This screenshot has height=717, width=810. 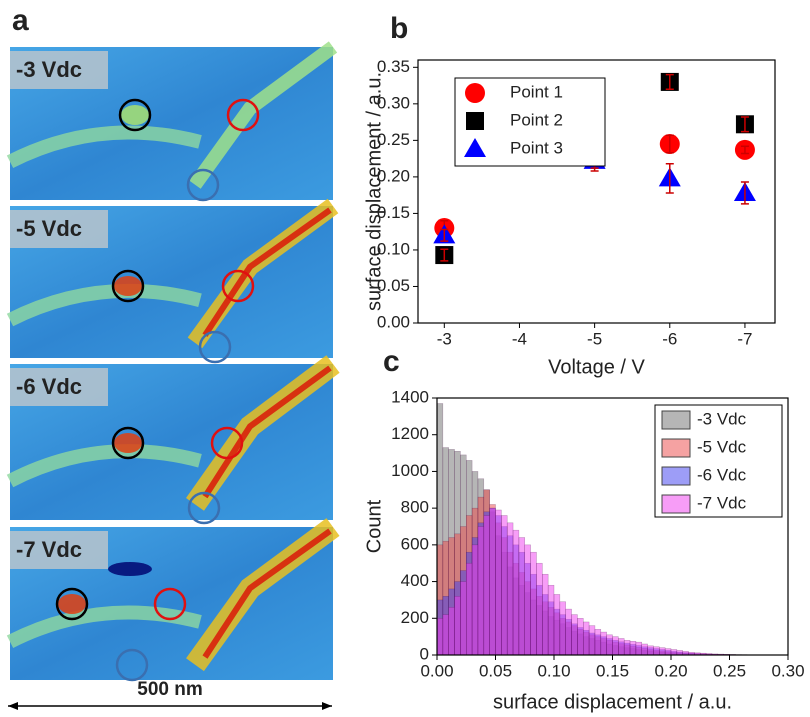 I want to click on legend-label: -6 Vdc, so click(x=722, y=474).